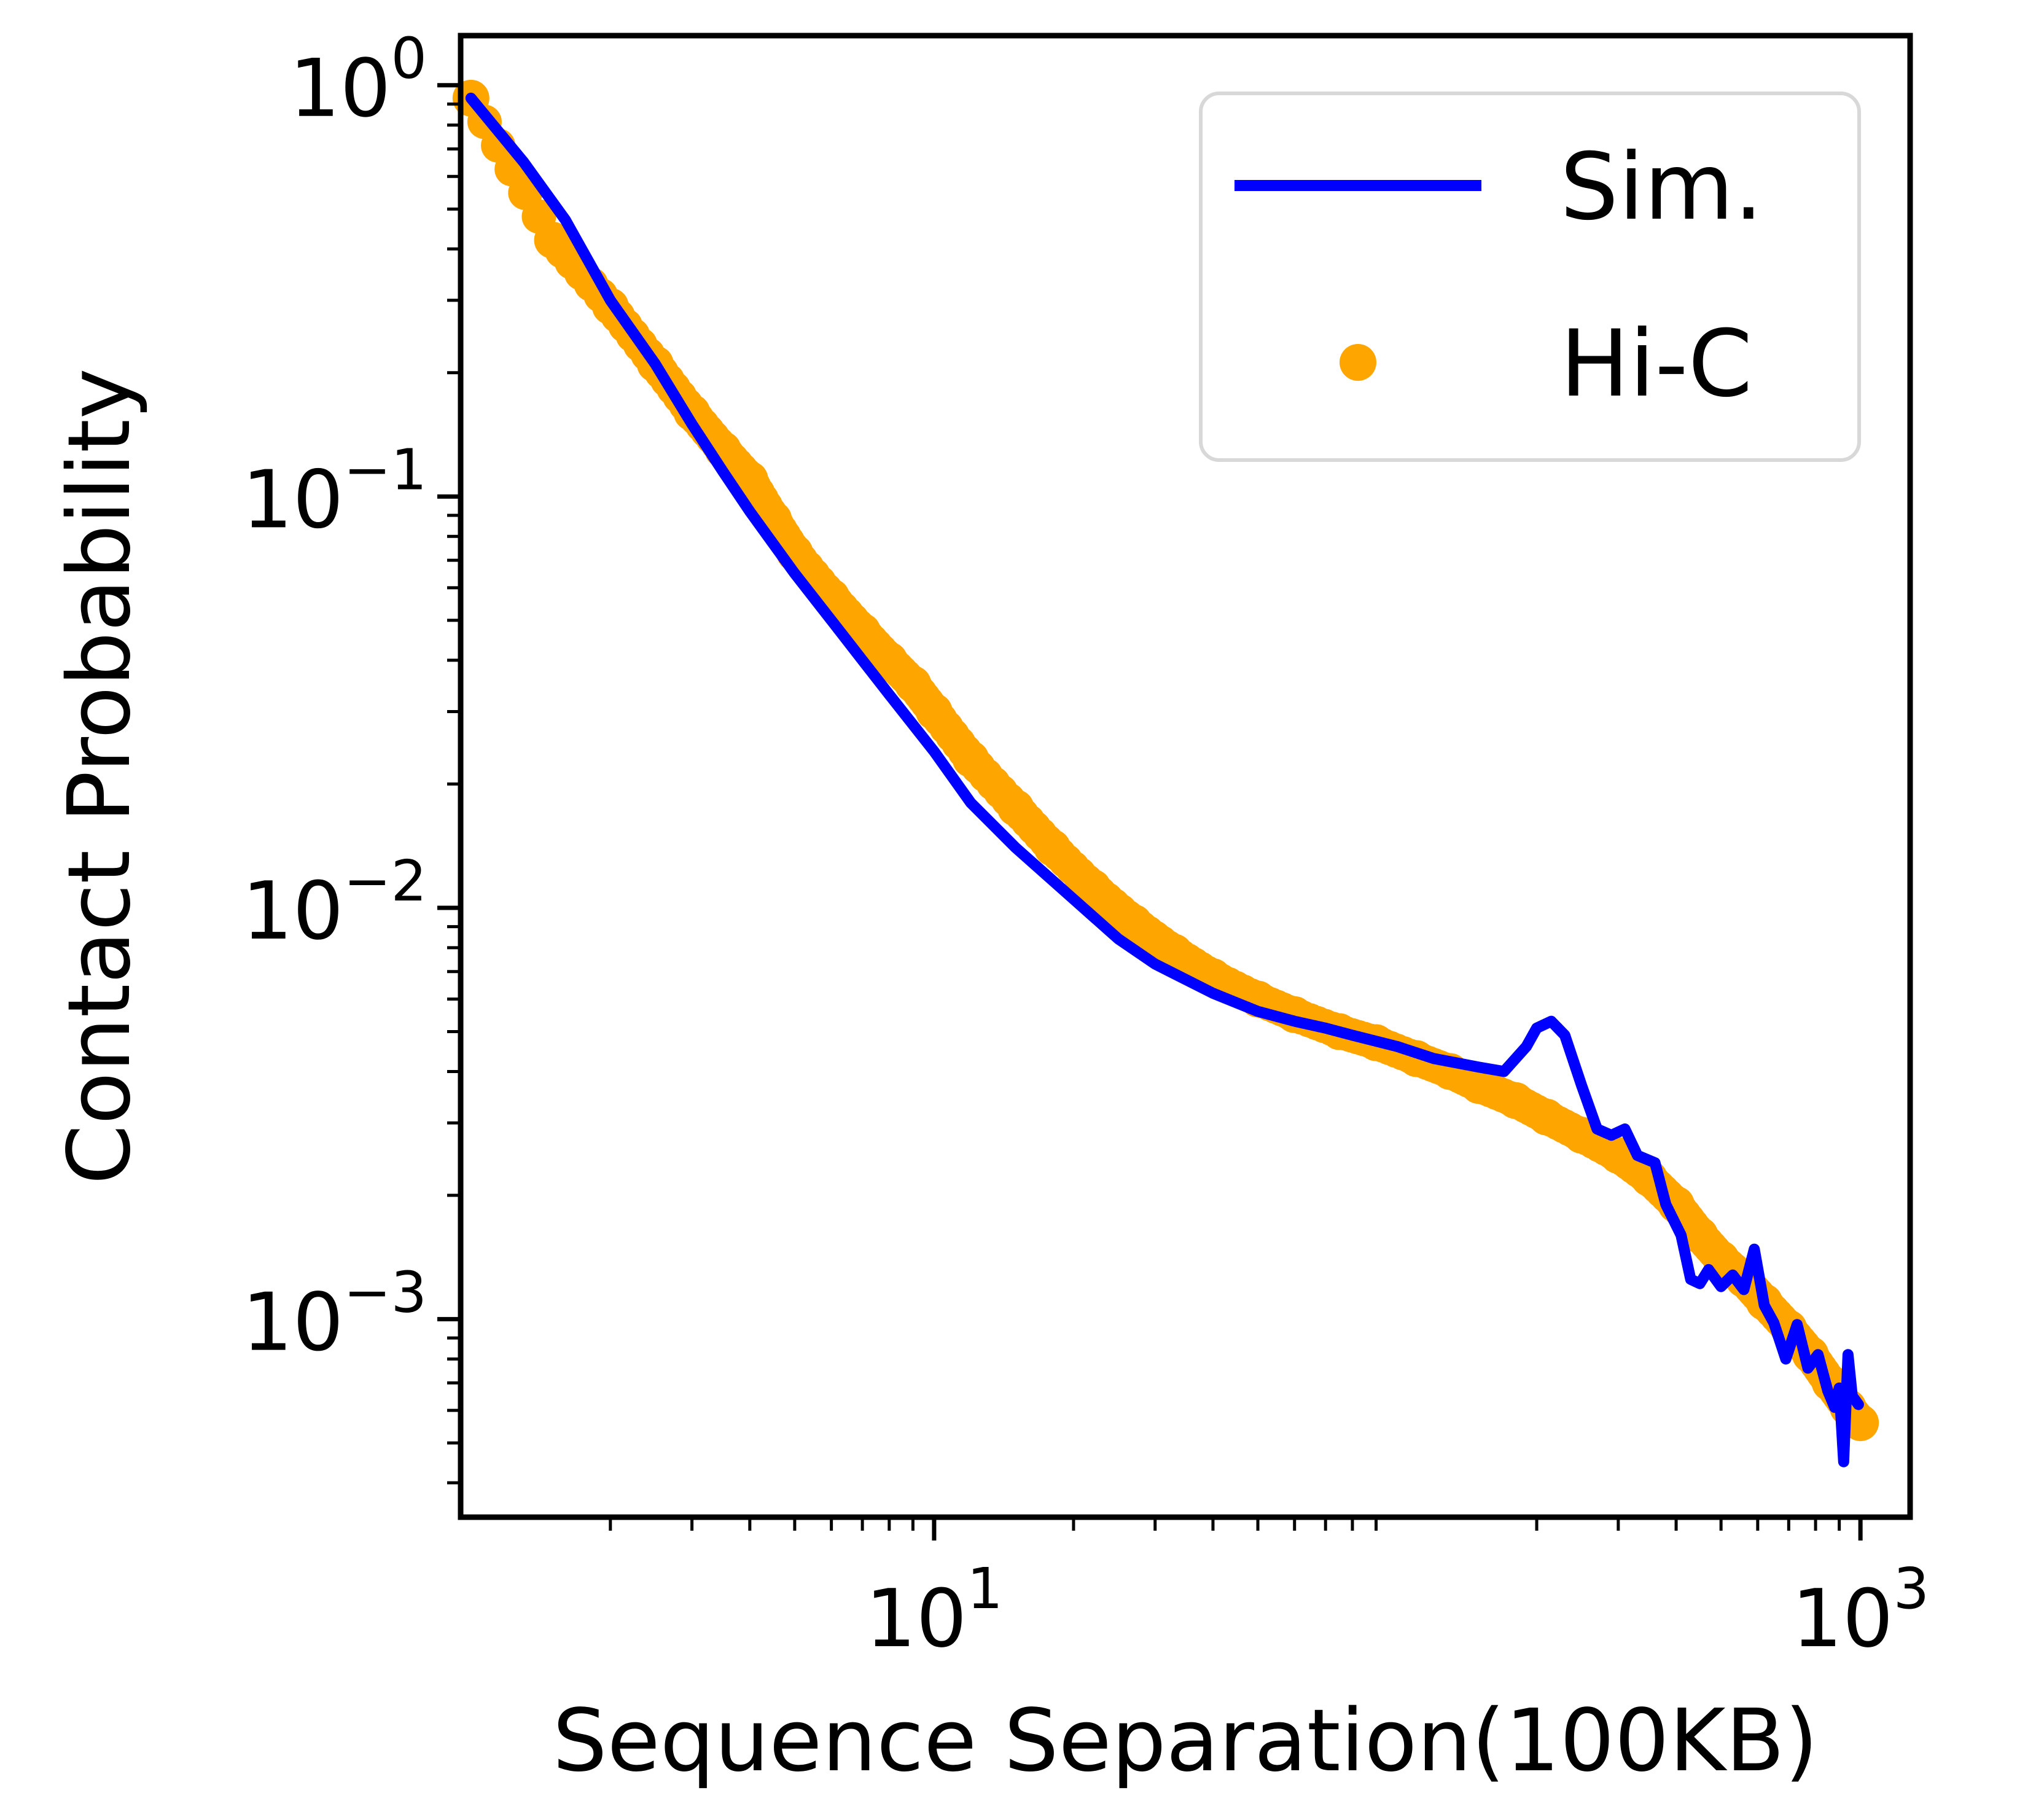 This screenshot has height=1820, width=2044. I want to click on y-tick-label: 10⁰, so click(358, 81).